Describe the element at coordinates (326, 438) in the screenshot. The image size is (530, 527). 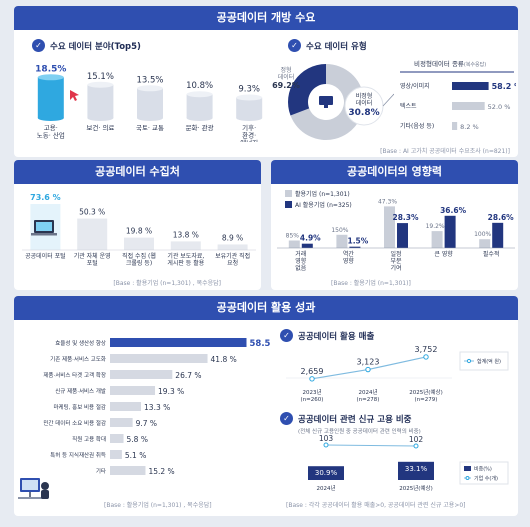
I see `data-label: 103` at that location.